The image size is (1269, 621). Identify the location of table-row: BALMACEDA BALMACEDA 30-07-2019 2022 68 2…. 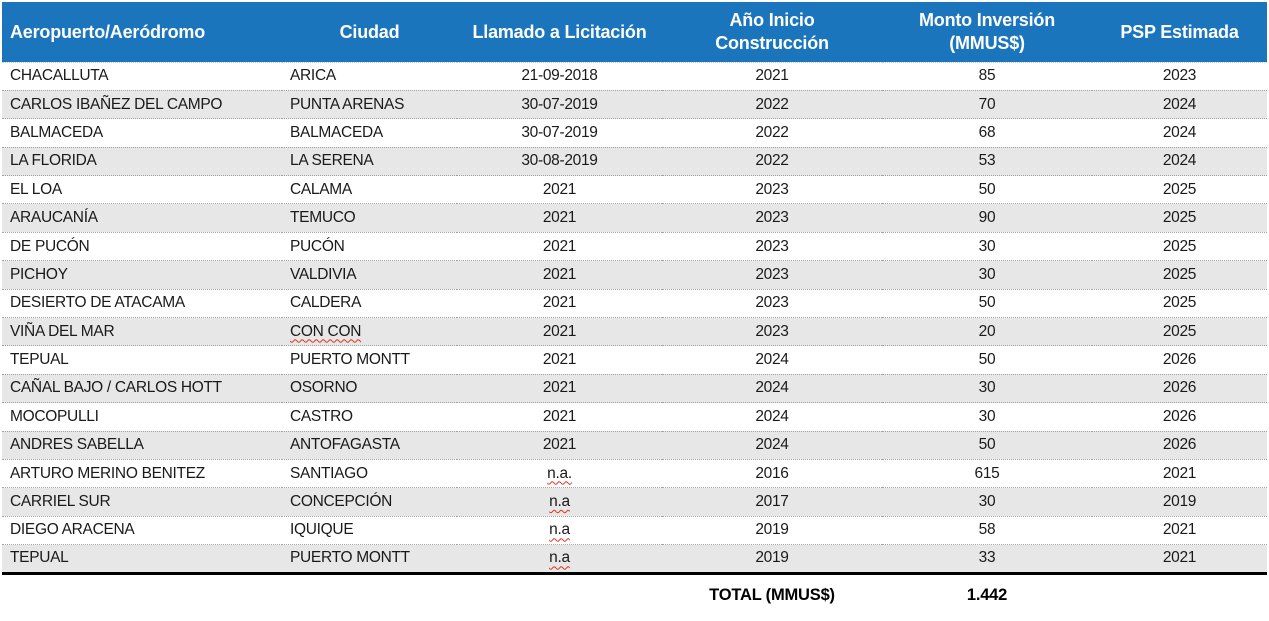
(634, 133).